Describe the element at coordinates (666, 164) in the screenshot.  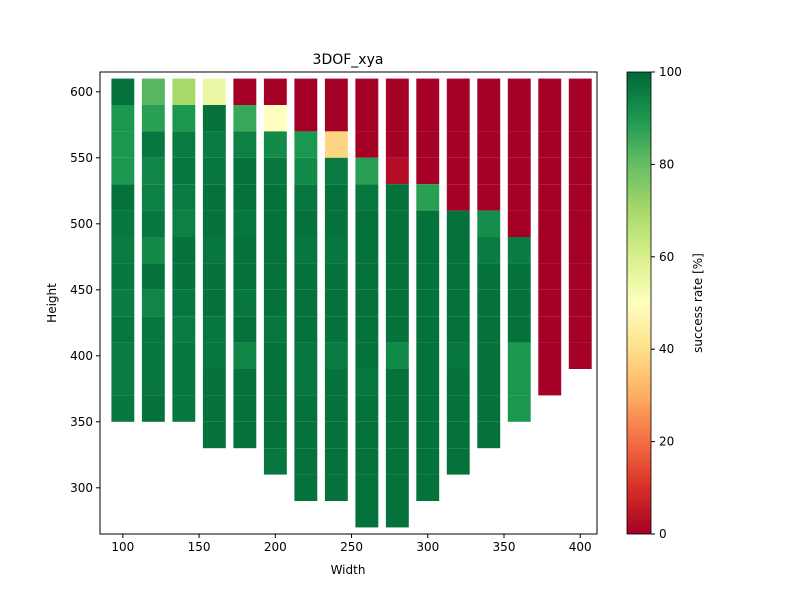
I see `colorbar-tick-label: 80` at that location.